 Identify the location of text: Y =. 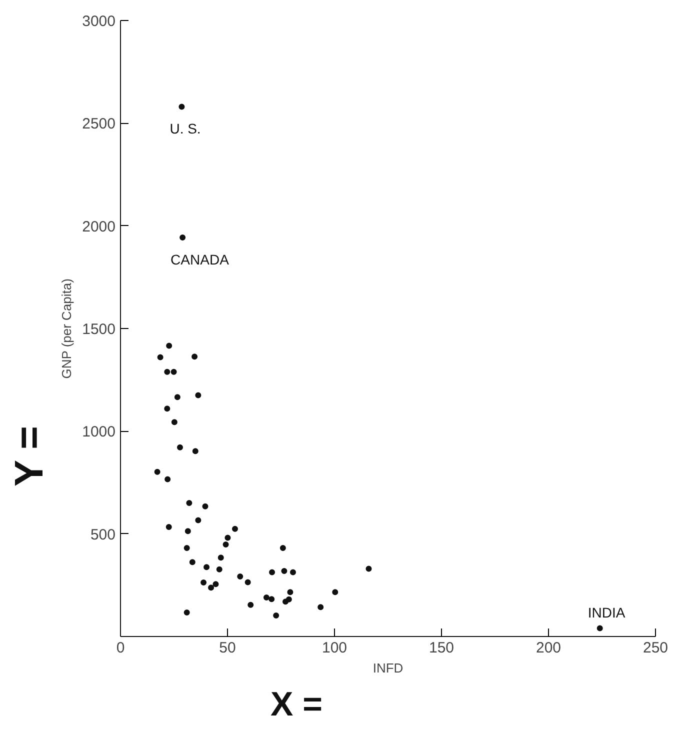
(30, 456).